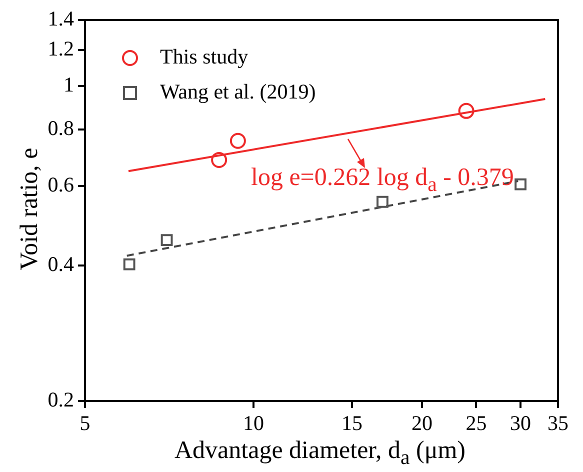 This screenshot has width=583, height=472. What do you see at coordinates (238, 92) in the screenshot?
I see `legend-label: Wang et al. (2019)` at bounding box center [238, 92].